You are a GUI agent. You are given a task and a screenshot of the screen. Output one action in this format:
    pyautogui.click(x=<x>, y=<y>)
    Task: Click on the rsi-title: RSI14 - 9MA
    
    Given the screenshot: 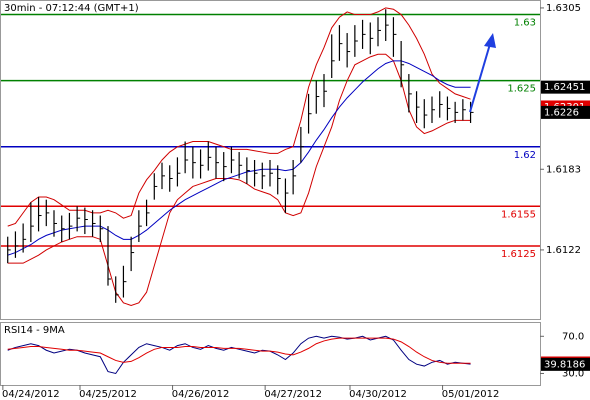 What is the action you would take?
    pyautogui.click(x=34, y=330)
    